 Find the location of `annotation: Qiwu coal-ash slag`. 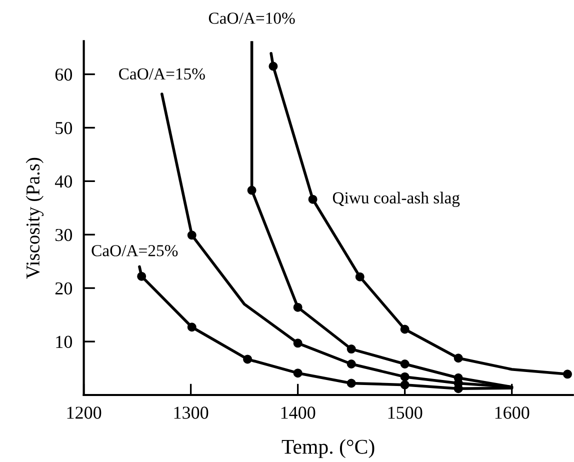

annotation: Qiwu coal-ash slag is located at coordinates (396, 199).